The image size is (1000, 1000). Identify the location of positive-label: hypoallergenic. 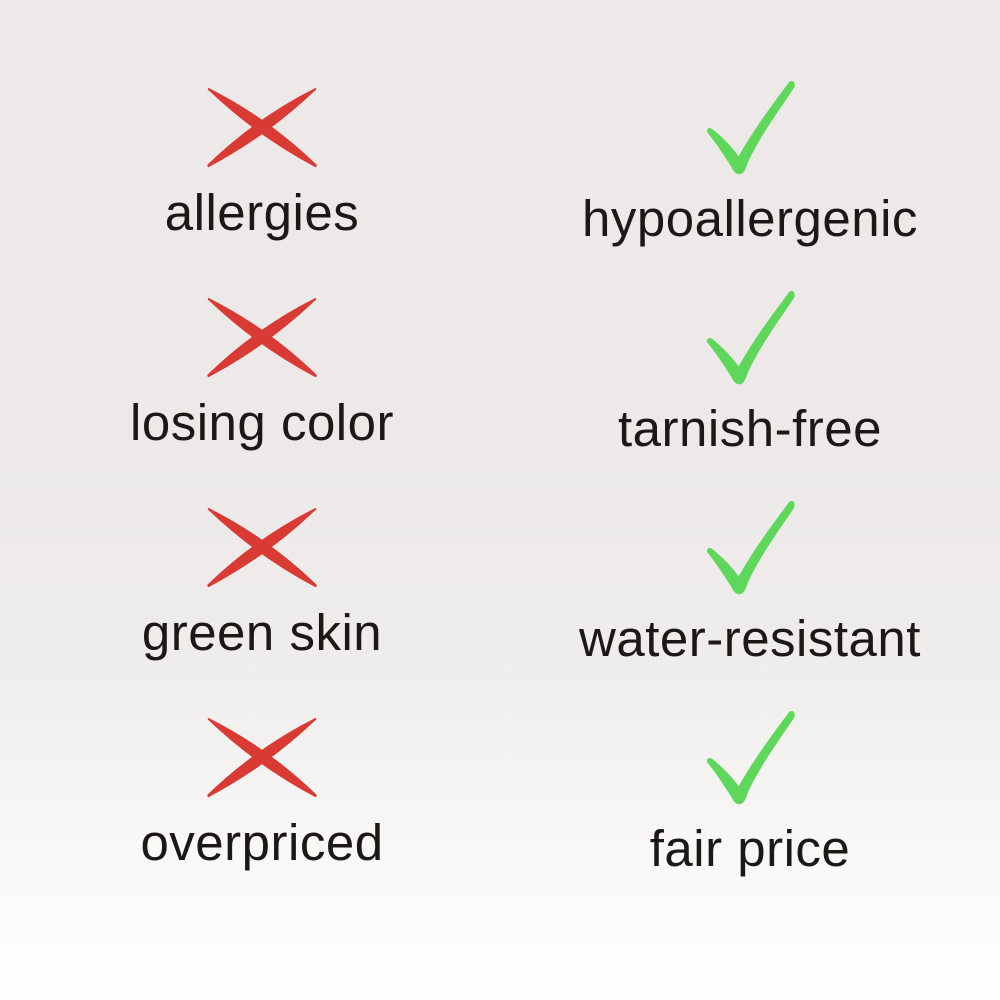
(750, 218).